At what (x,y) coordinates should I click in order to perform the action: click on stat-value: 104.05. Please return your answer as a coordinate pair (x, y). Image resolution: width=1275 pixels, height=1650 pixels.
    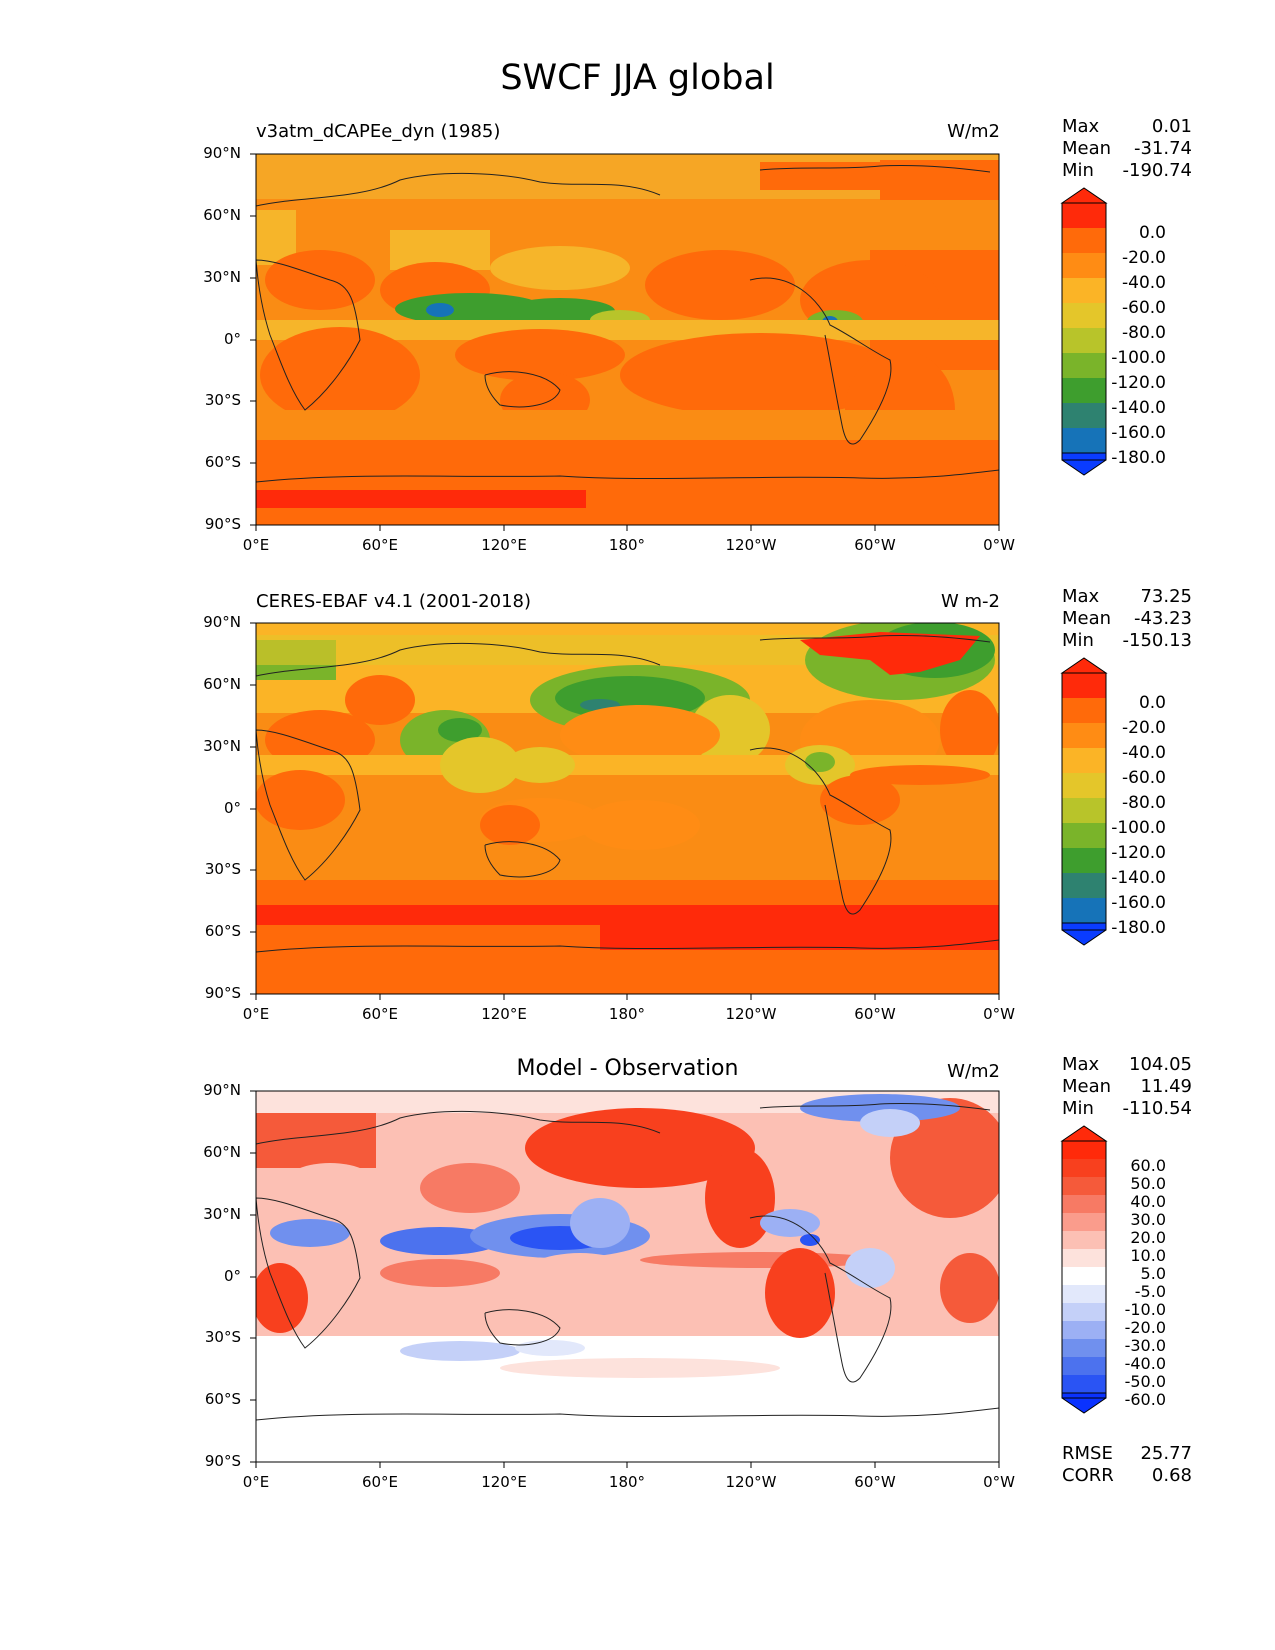
    Looking at the image, I should click on (1160, 1064).